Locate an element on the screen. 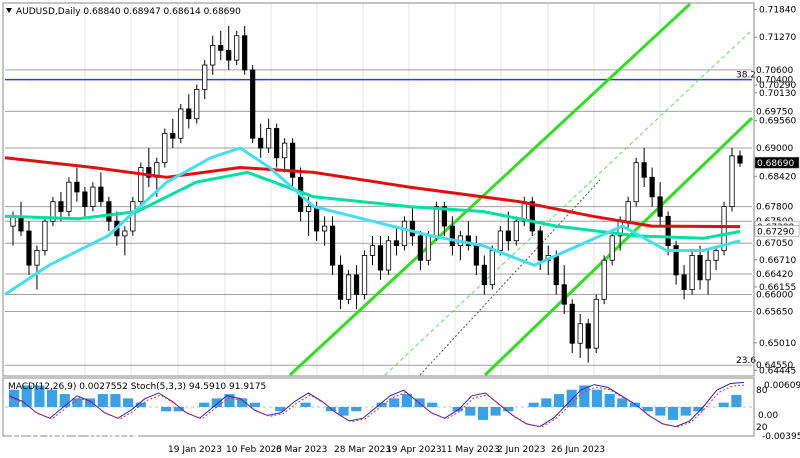 This screenshot has height=458, width=800. level-label: 0.67050 is located at coordinates (774, 244).